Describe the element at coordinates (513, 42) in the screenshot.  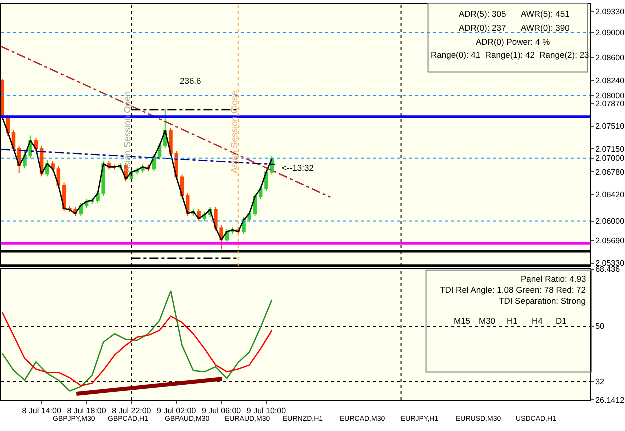
I see `annotation: ADR(0) Power: 4 %` at that location.